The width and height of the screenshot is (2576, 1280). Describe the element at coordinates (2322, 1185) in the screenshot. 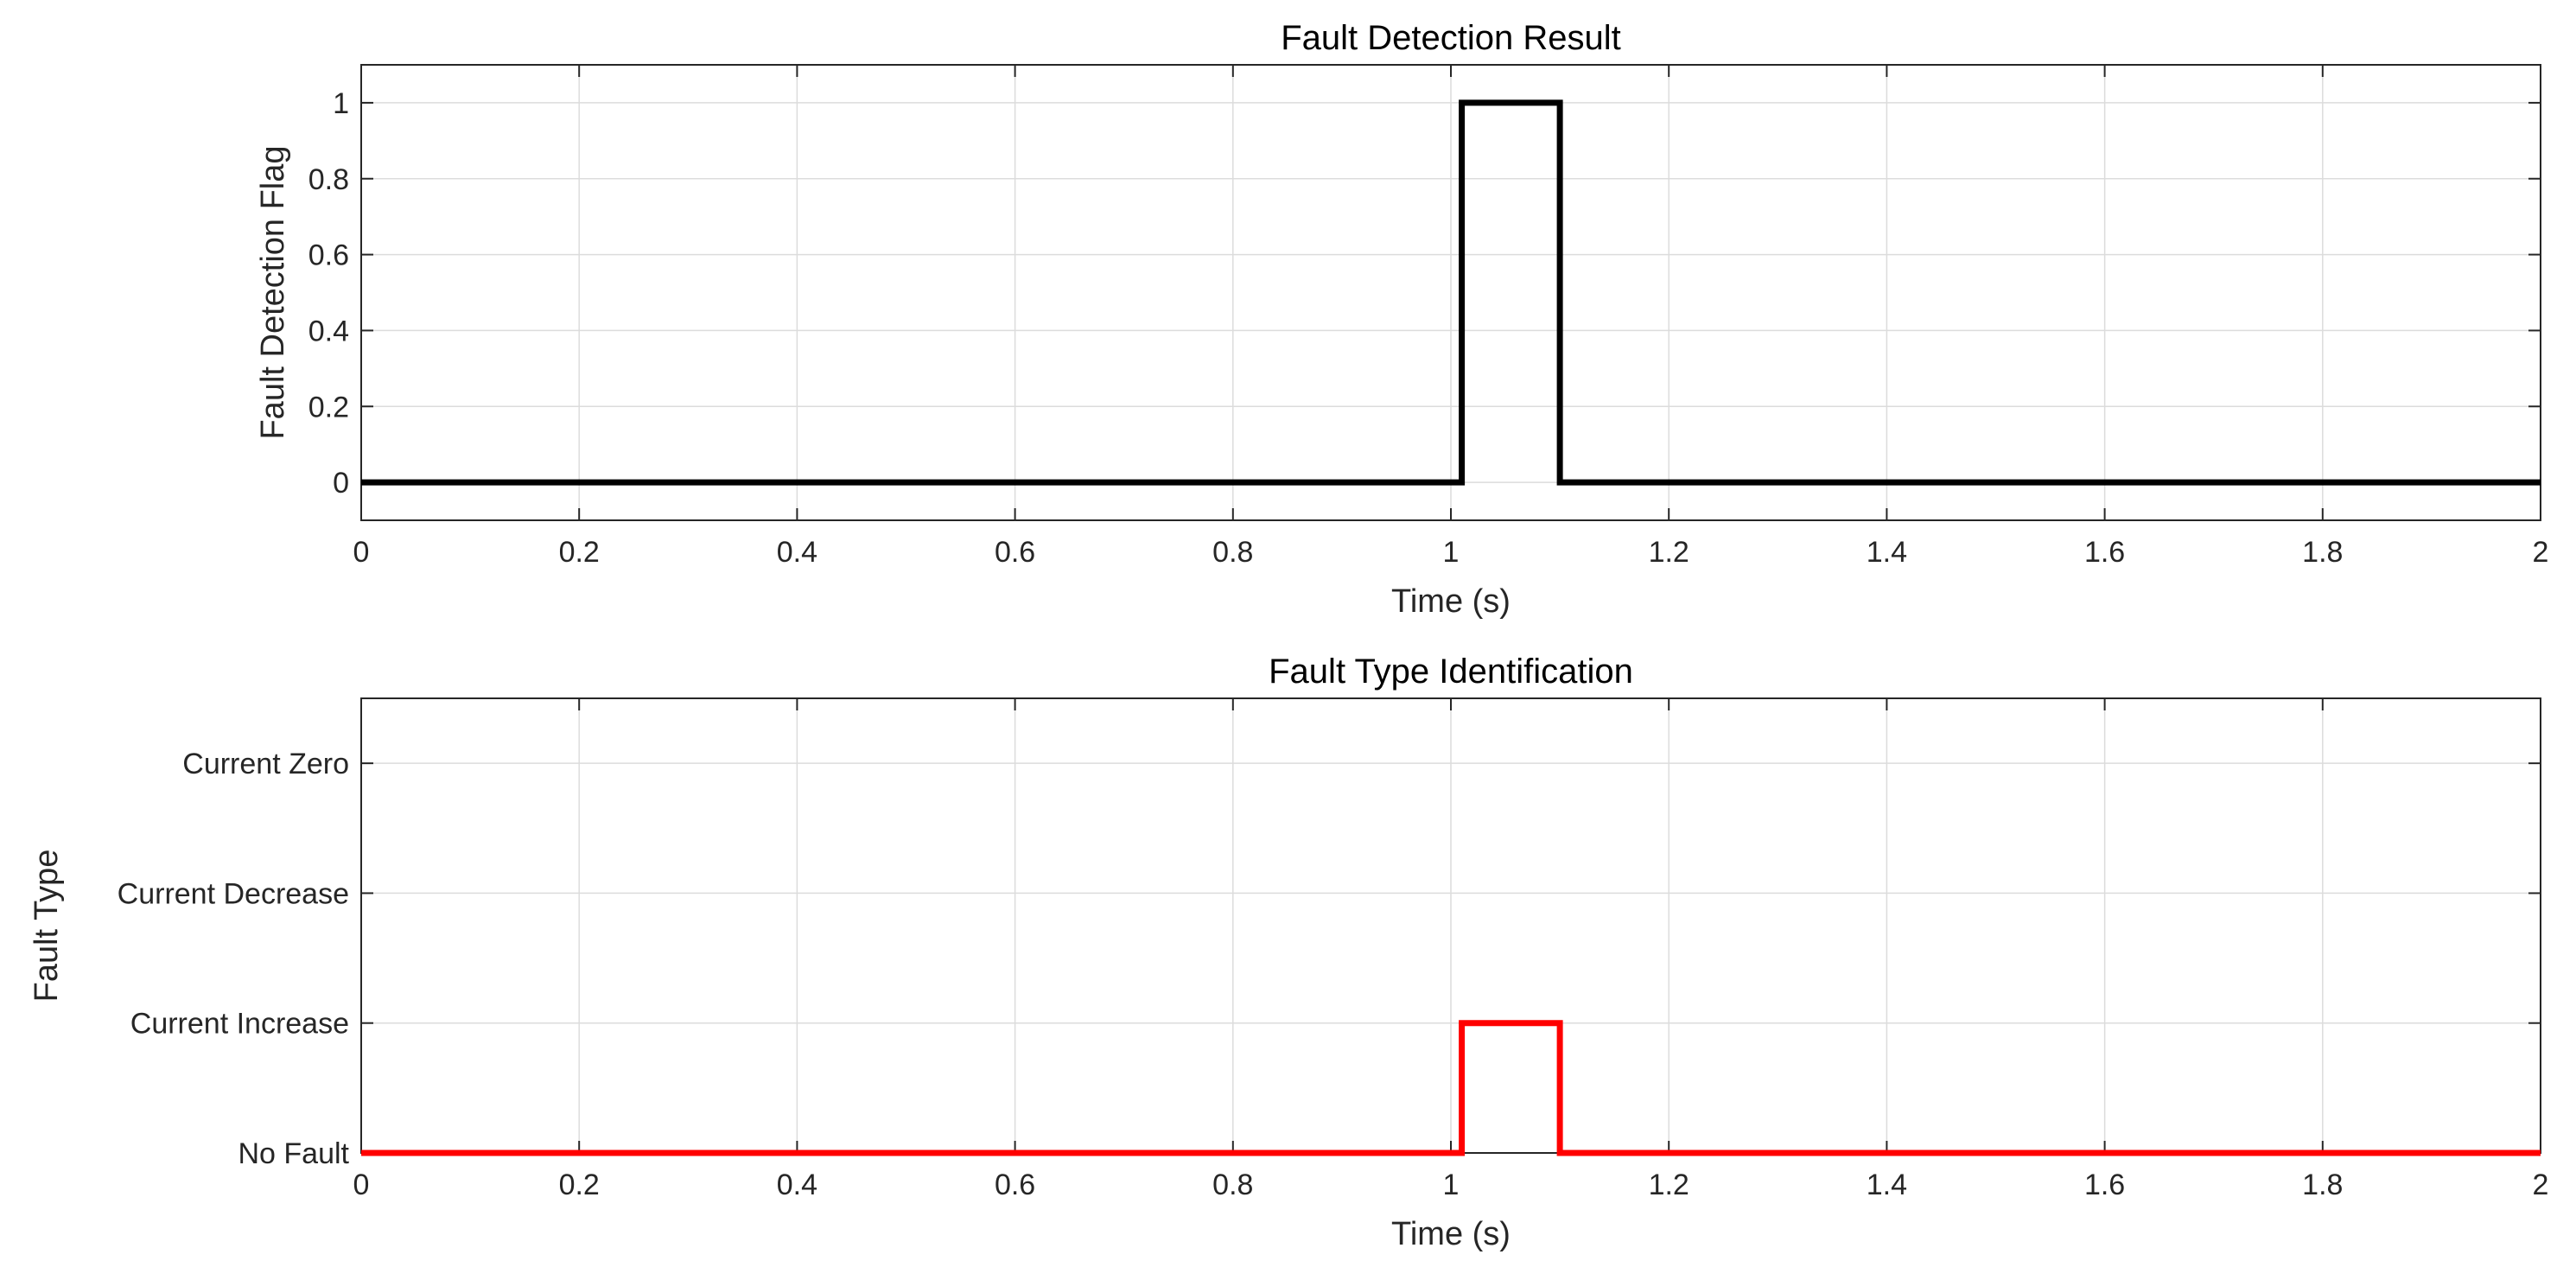

I see `chart-2-x-tick-label: 1.8` at that location.